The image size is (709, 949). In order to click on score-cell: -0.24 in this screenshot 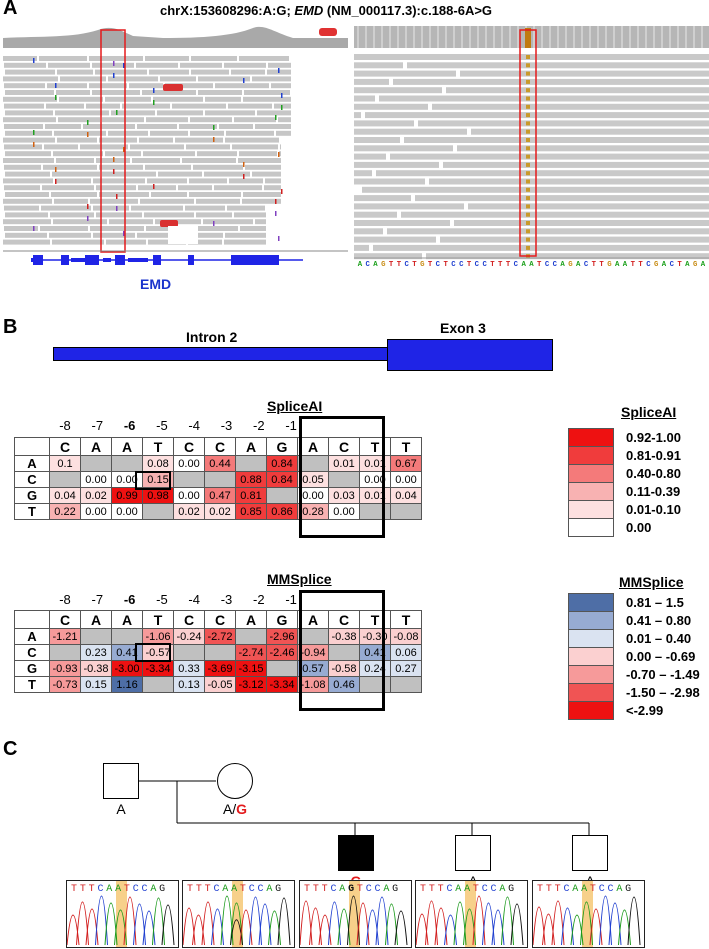, I will do `click(189, 636)`.